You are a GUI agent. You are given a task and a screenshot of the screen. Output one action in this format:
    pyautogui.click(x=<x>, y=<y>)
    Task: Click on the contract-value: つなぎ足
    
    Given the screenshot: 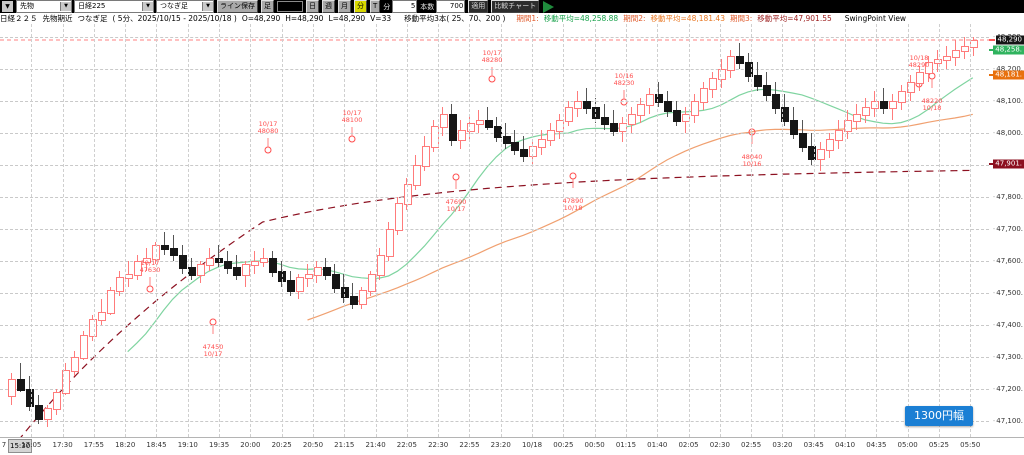 What is the action you would take?
    pyautogui.click(x=174, y=6)
    